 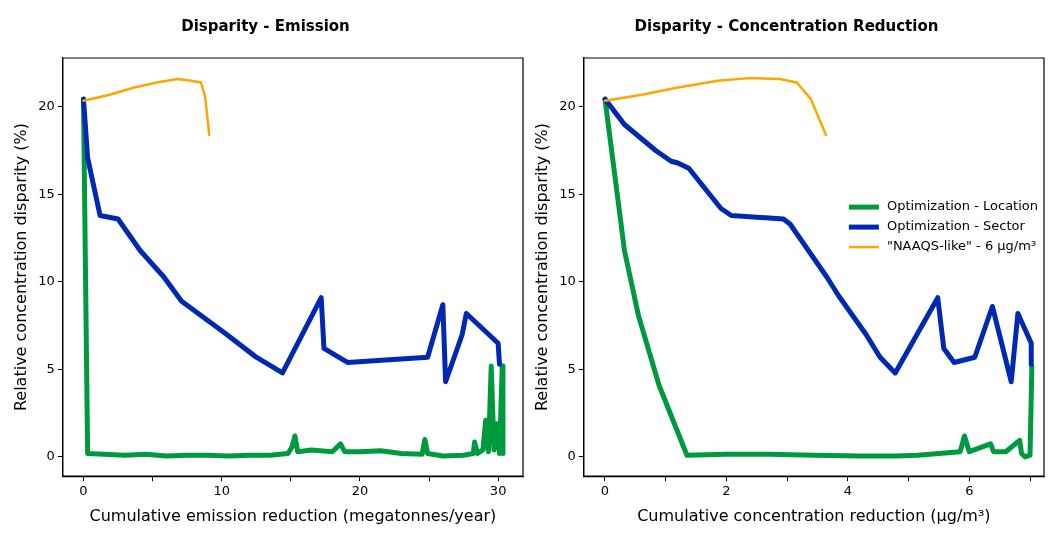 I want to click on x-axis-title: Cumulative concentration reduction (μg/m³), so click(x=814, y=515).